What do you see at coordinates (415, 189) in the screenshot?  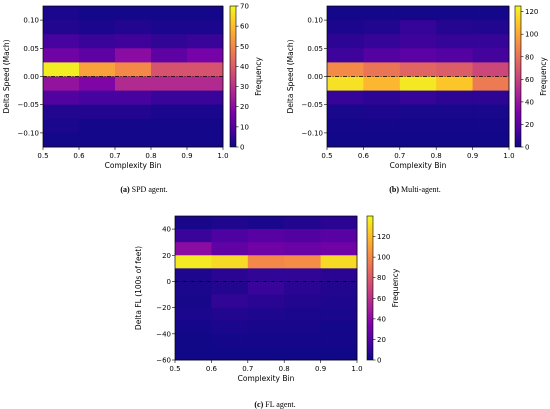 I see `caption-b: (b) Multi-agent.` at bounding box center [415, 189].